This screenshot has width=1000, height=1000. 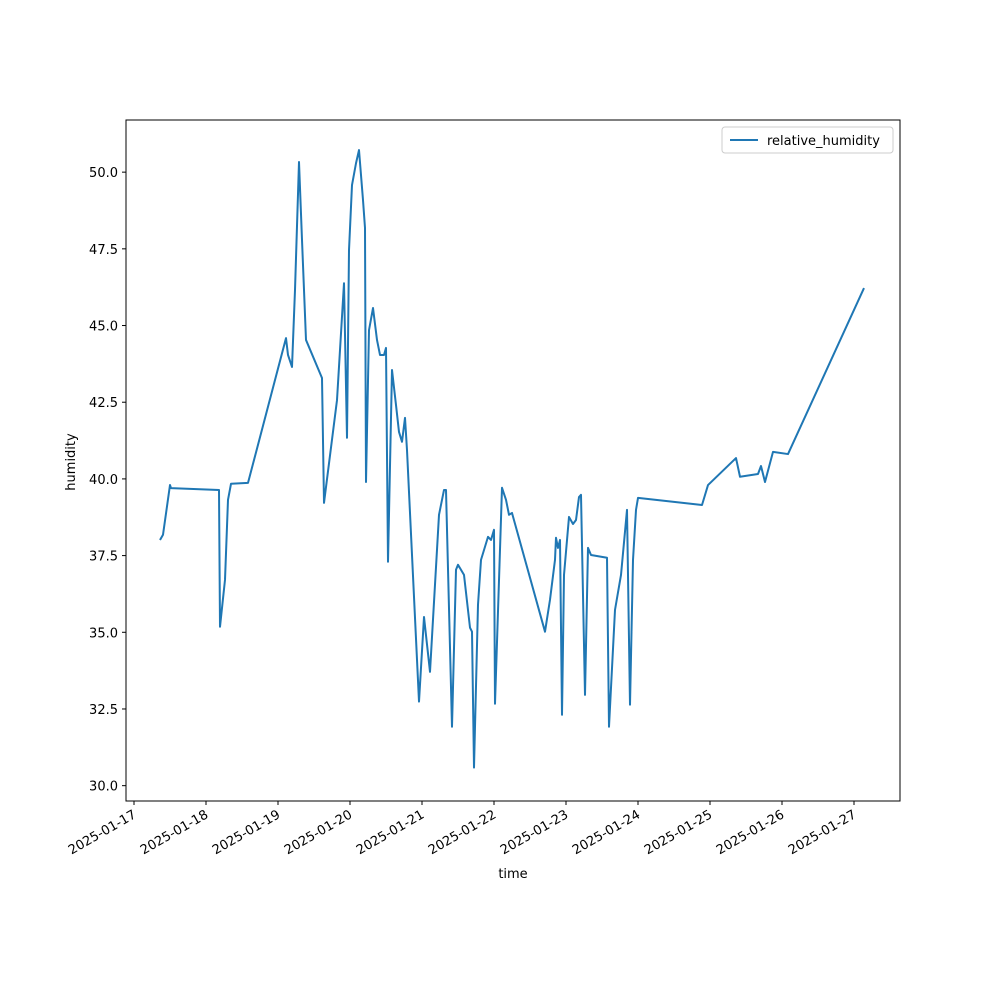 I want to click on y-axis-label: humidity, so click(x=71, y=462).